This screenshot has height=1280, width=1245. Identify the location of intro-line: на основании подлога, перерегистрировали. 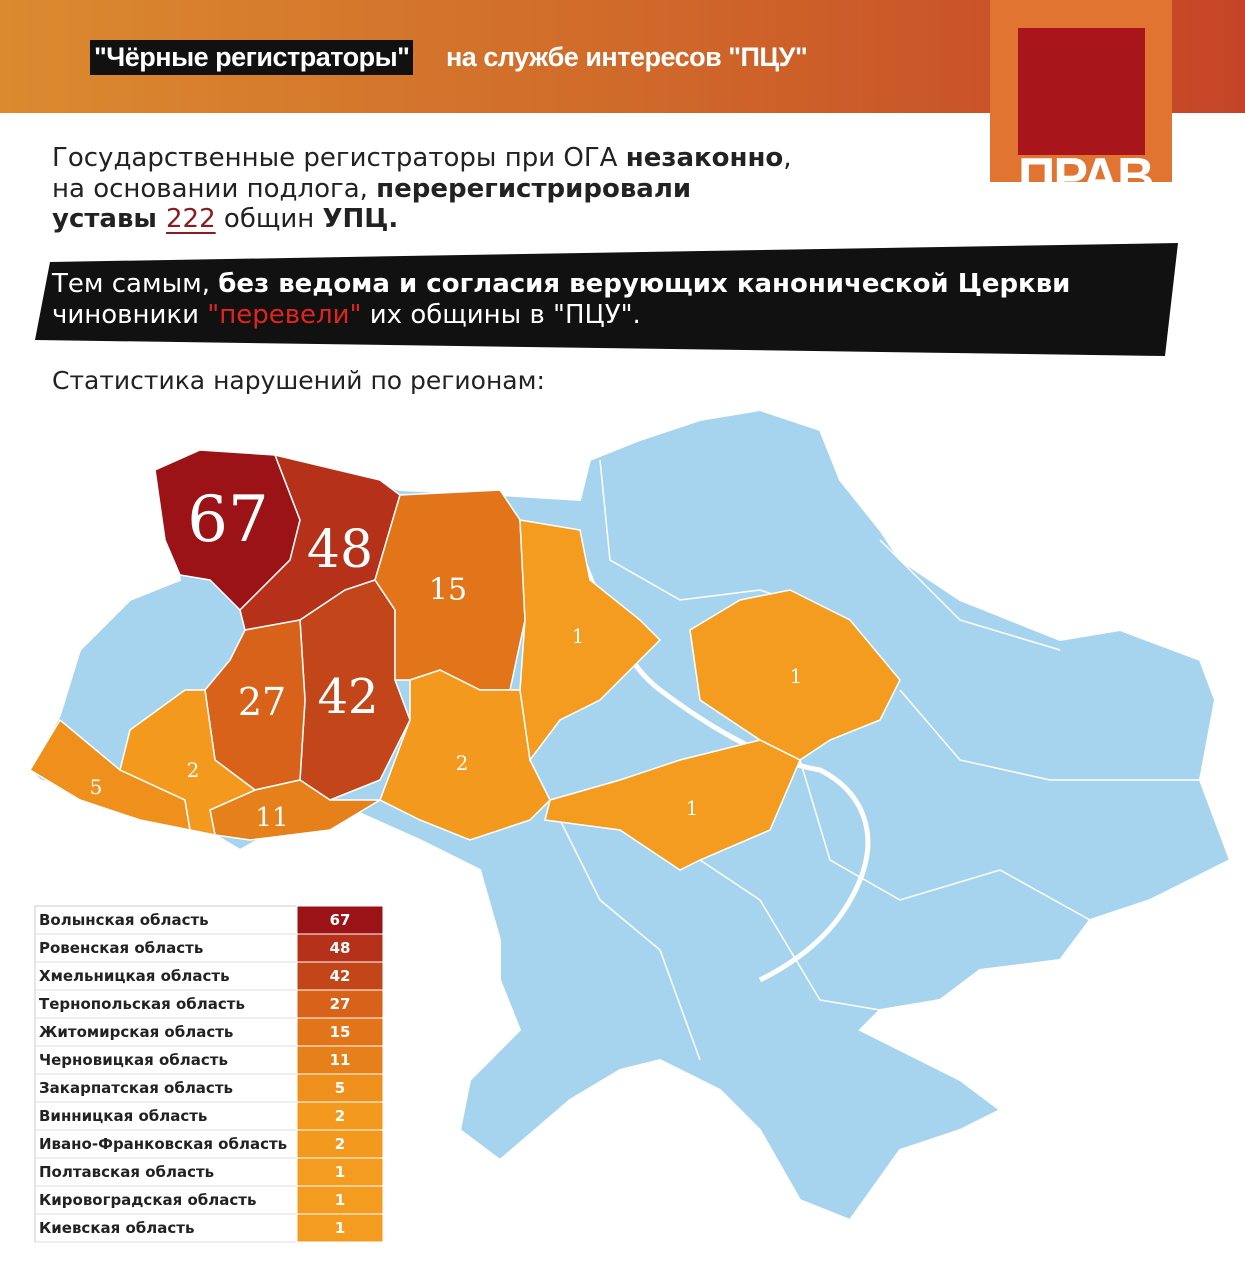
(371, 189).